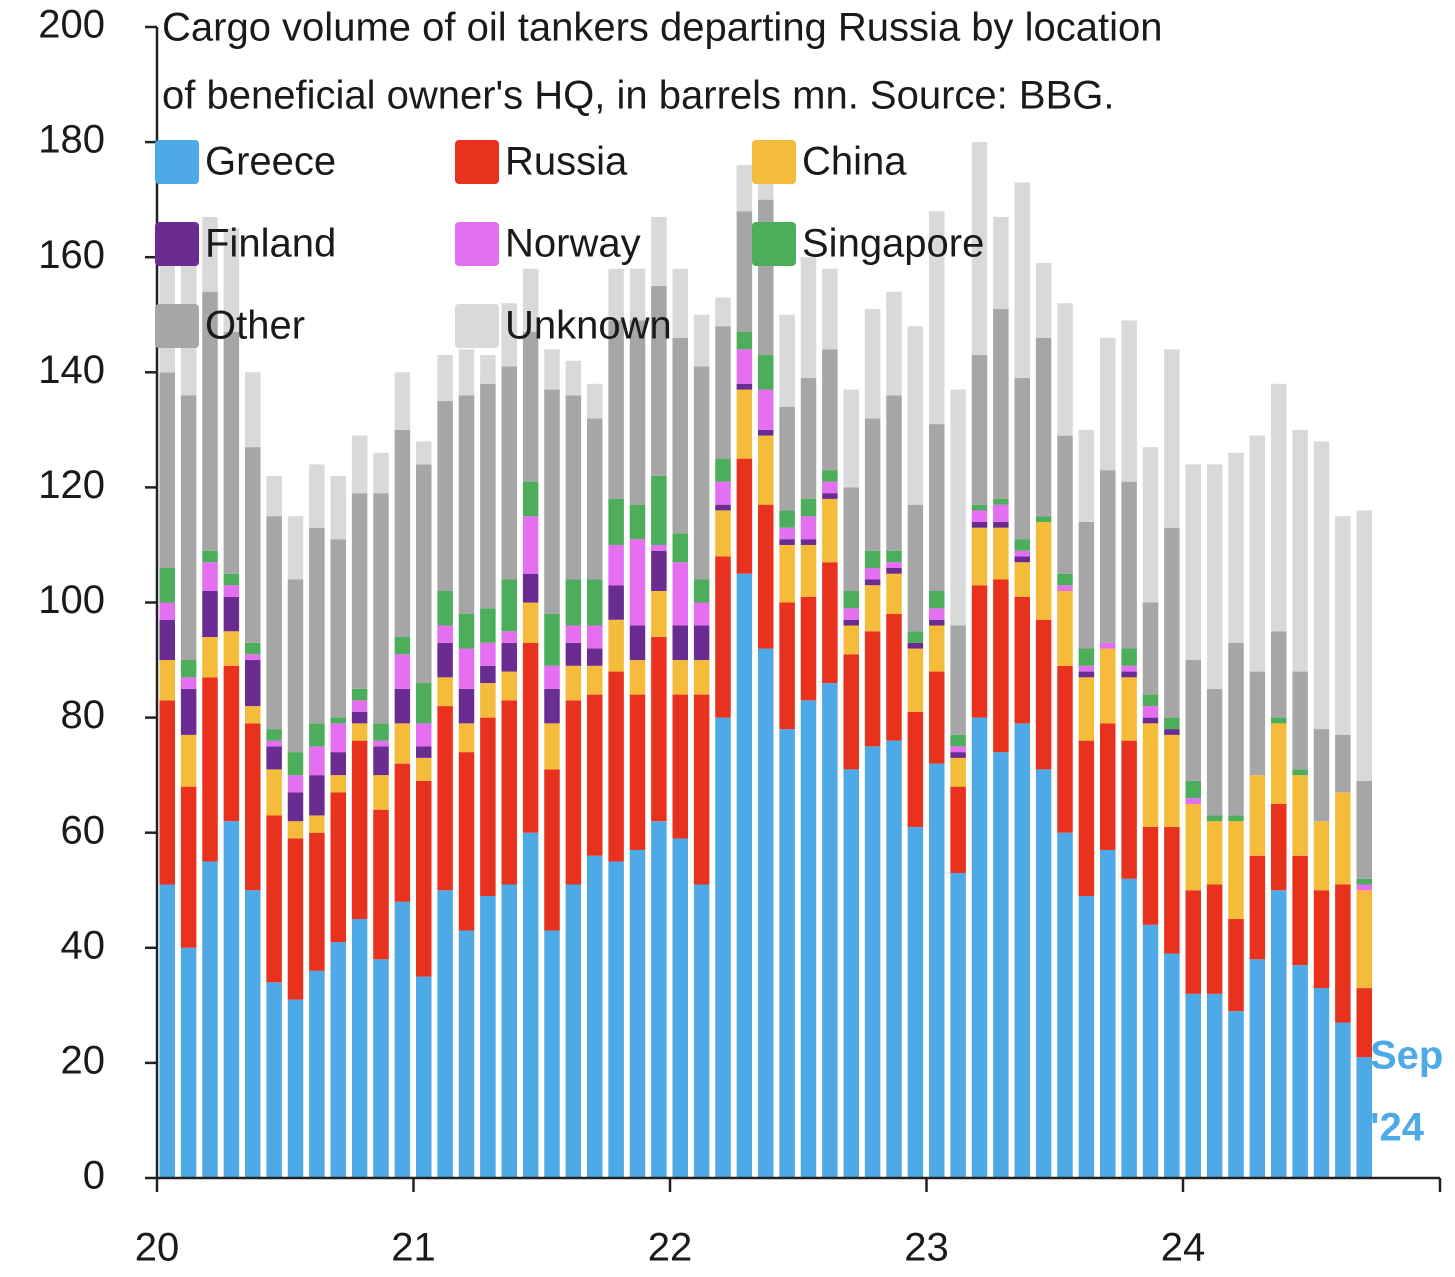 This screenshot has height=1277, width=1455. I want to click on x-tick-label: 20, so click(157, 1248).